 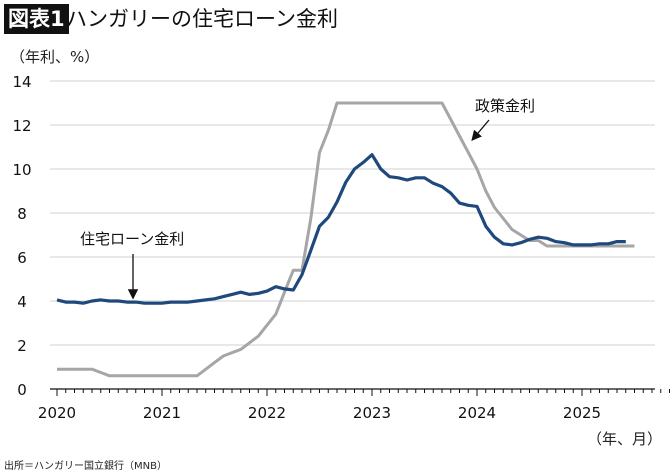 I want to click on chart-title: ハンガリーの住宅ローン金利, so click(x=202, y=19).